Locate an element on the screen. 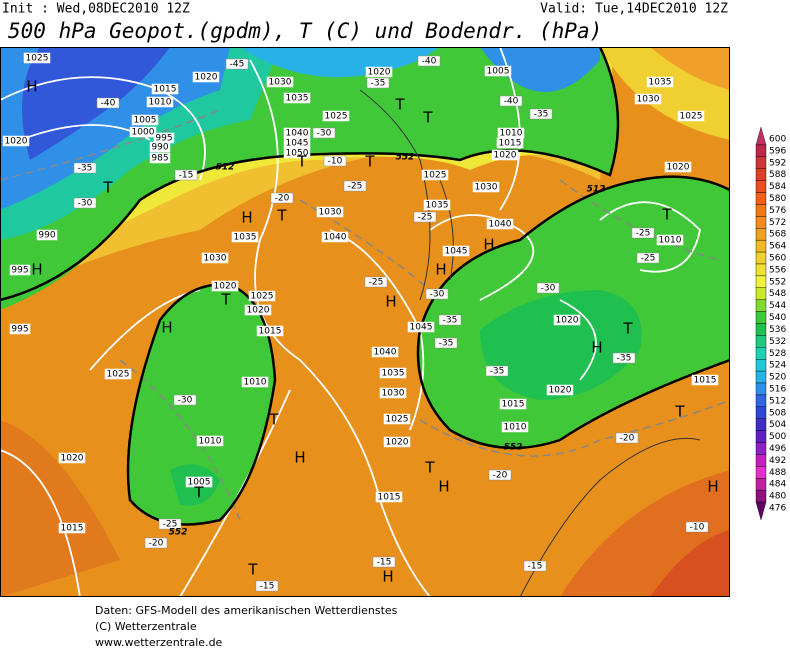  colorbar-label: 488 is located at coordinates (777, 473).